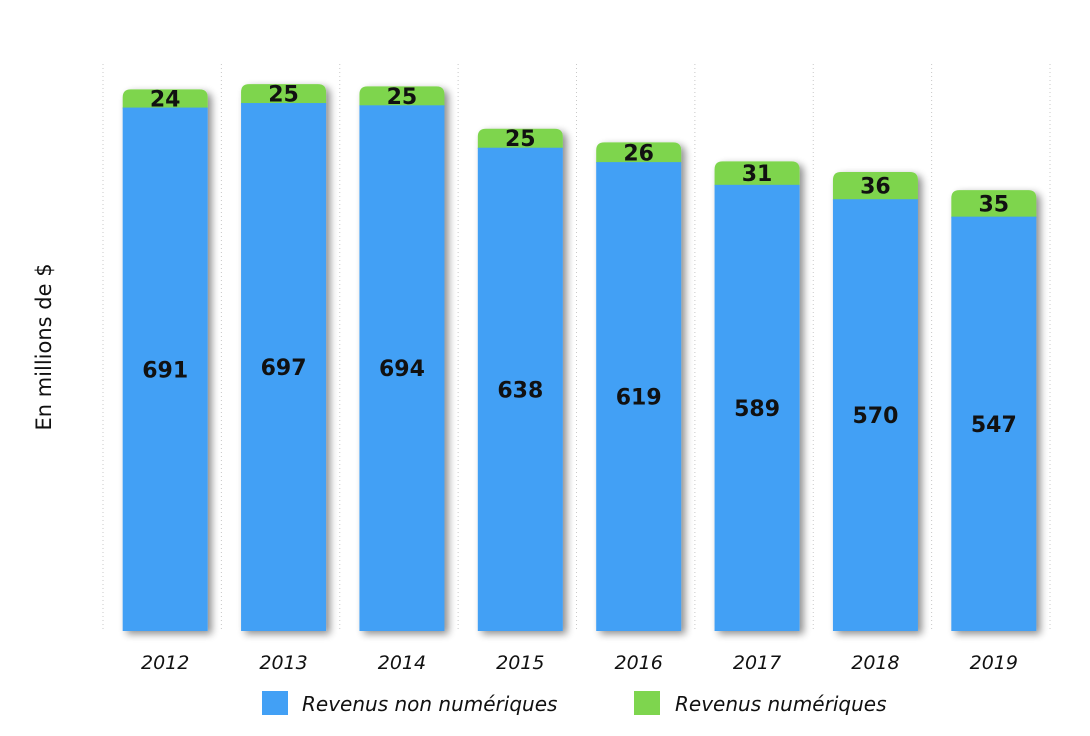  I want to click on data-label-numeriques: 31, so click(757, 174).